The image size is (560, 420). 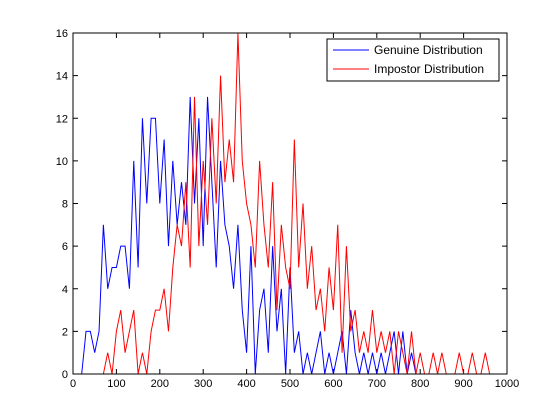 What do you see at coordinates (65, 247) in the screenshot?
I see `y-tick-label: 6` at bounding box center [65, 247].